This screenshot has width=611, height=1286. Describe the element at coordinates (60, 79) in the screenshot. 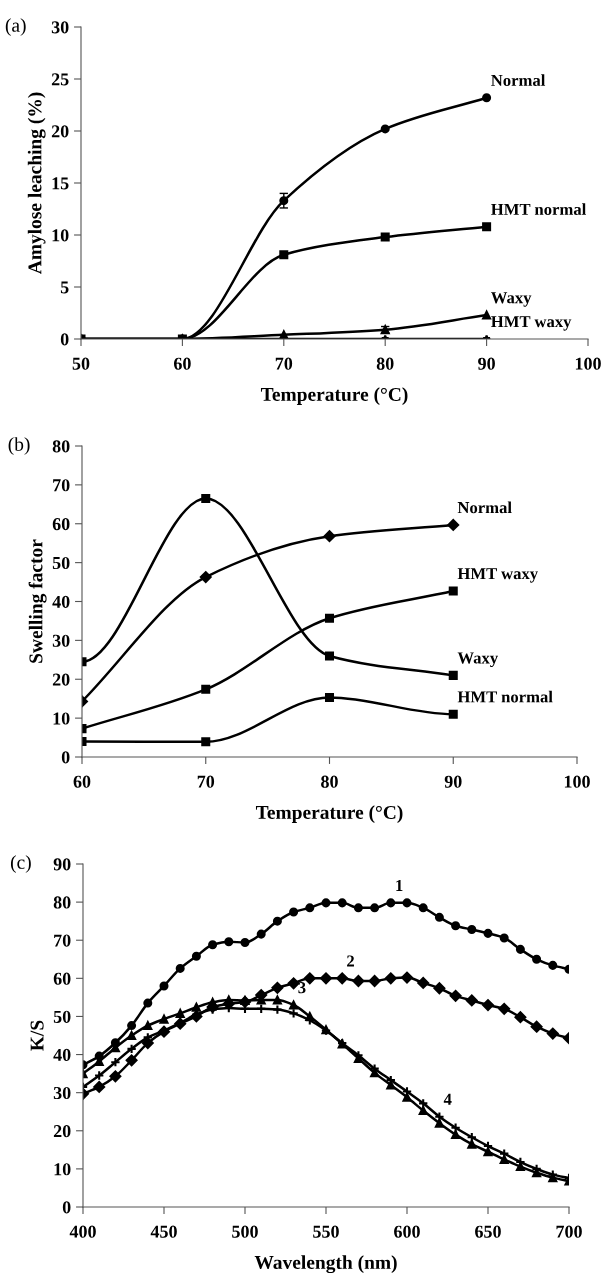

I see `y-tick-label: 25` at that location.